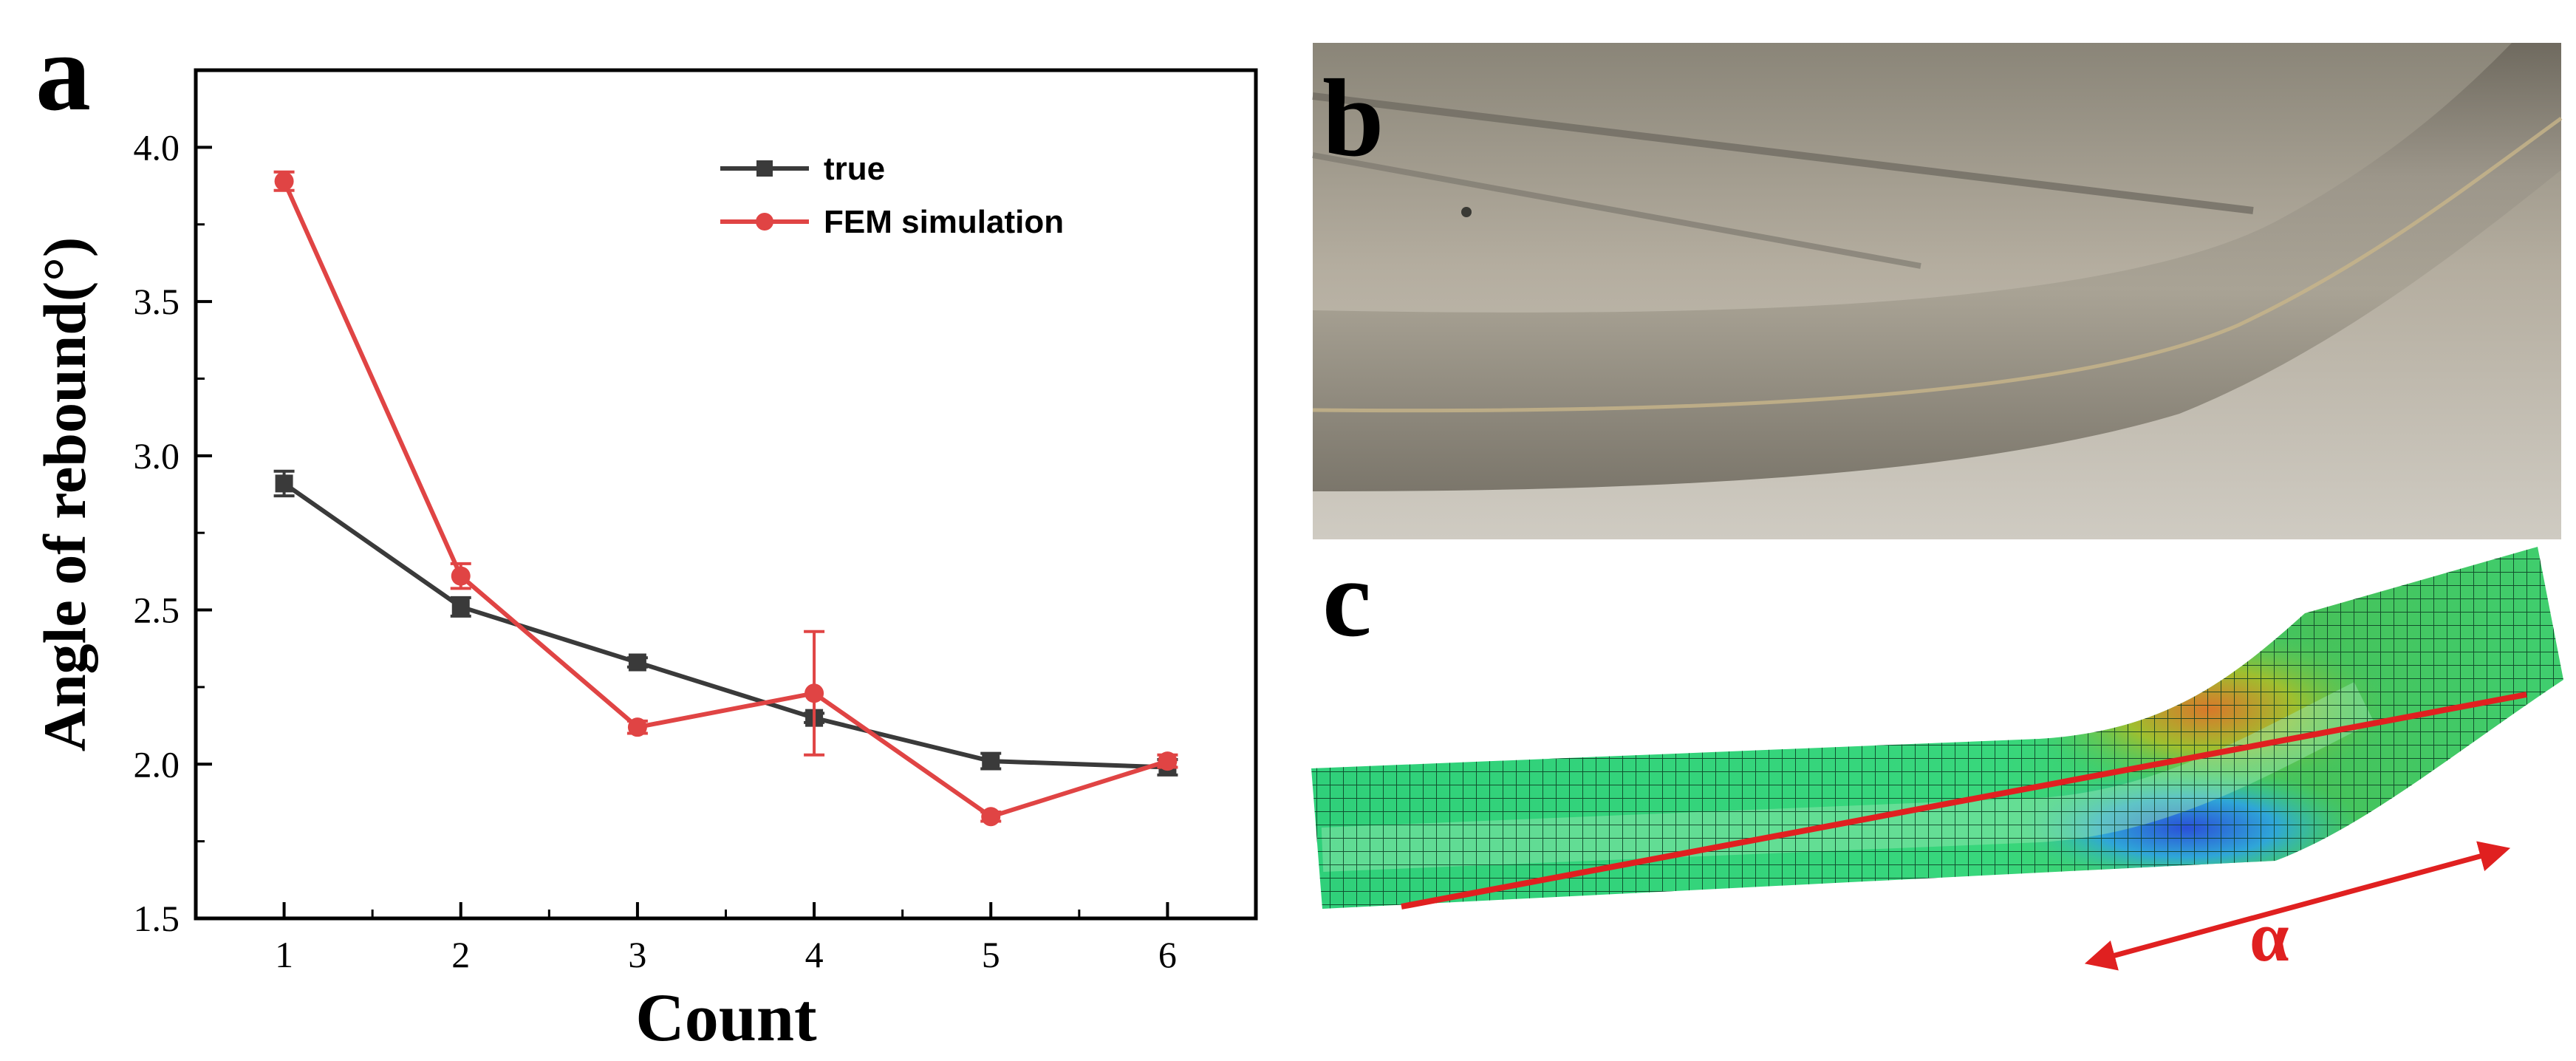 The image size is (2576, 1061). What do you see at coordinates (991, 954) in the screenshot?
I see `x-tick-label: 5` at bounding box center [991, 954].